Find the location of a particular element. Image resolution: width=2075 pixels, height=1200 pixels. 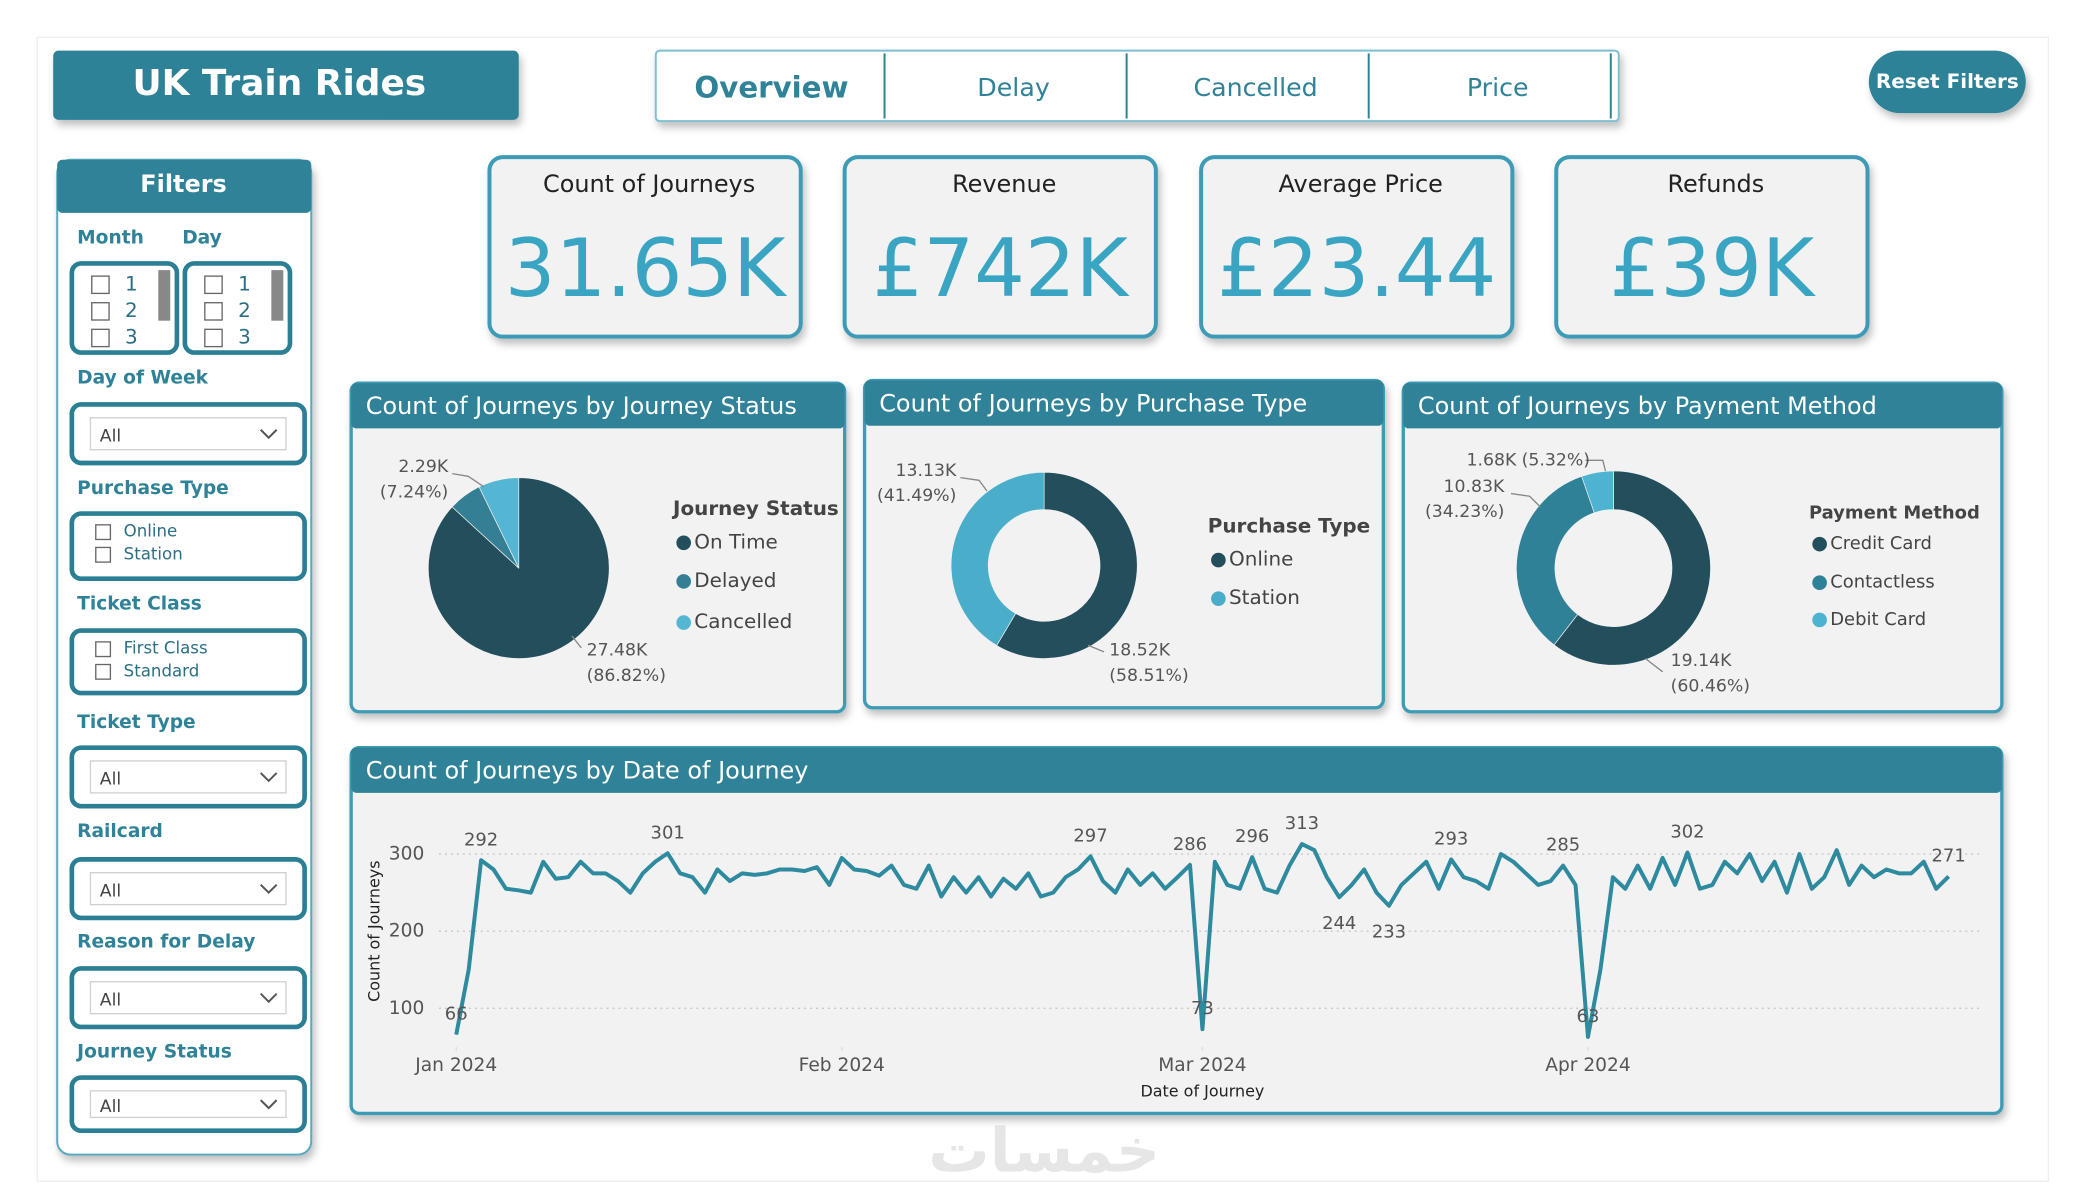

data-label: 63 is located at coordinates (1588, 1016).